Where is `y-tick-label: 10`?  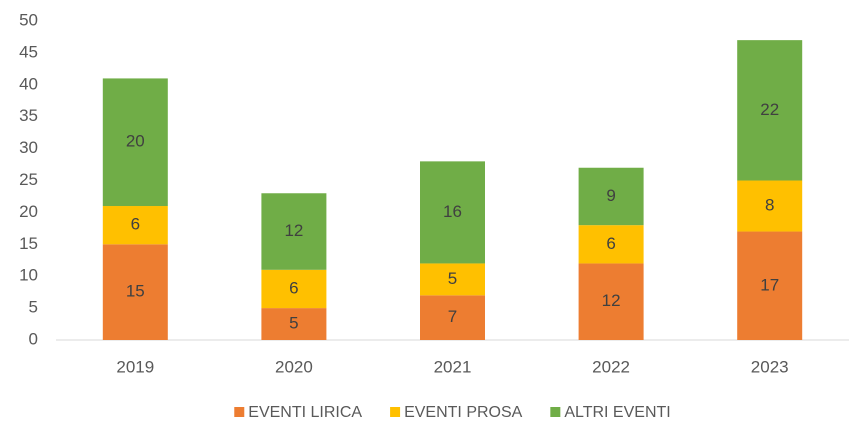
y-tick-label: 10 is located at coordinates (28, 275).